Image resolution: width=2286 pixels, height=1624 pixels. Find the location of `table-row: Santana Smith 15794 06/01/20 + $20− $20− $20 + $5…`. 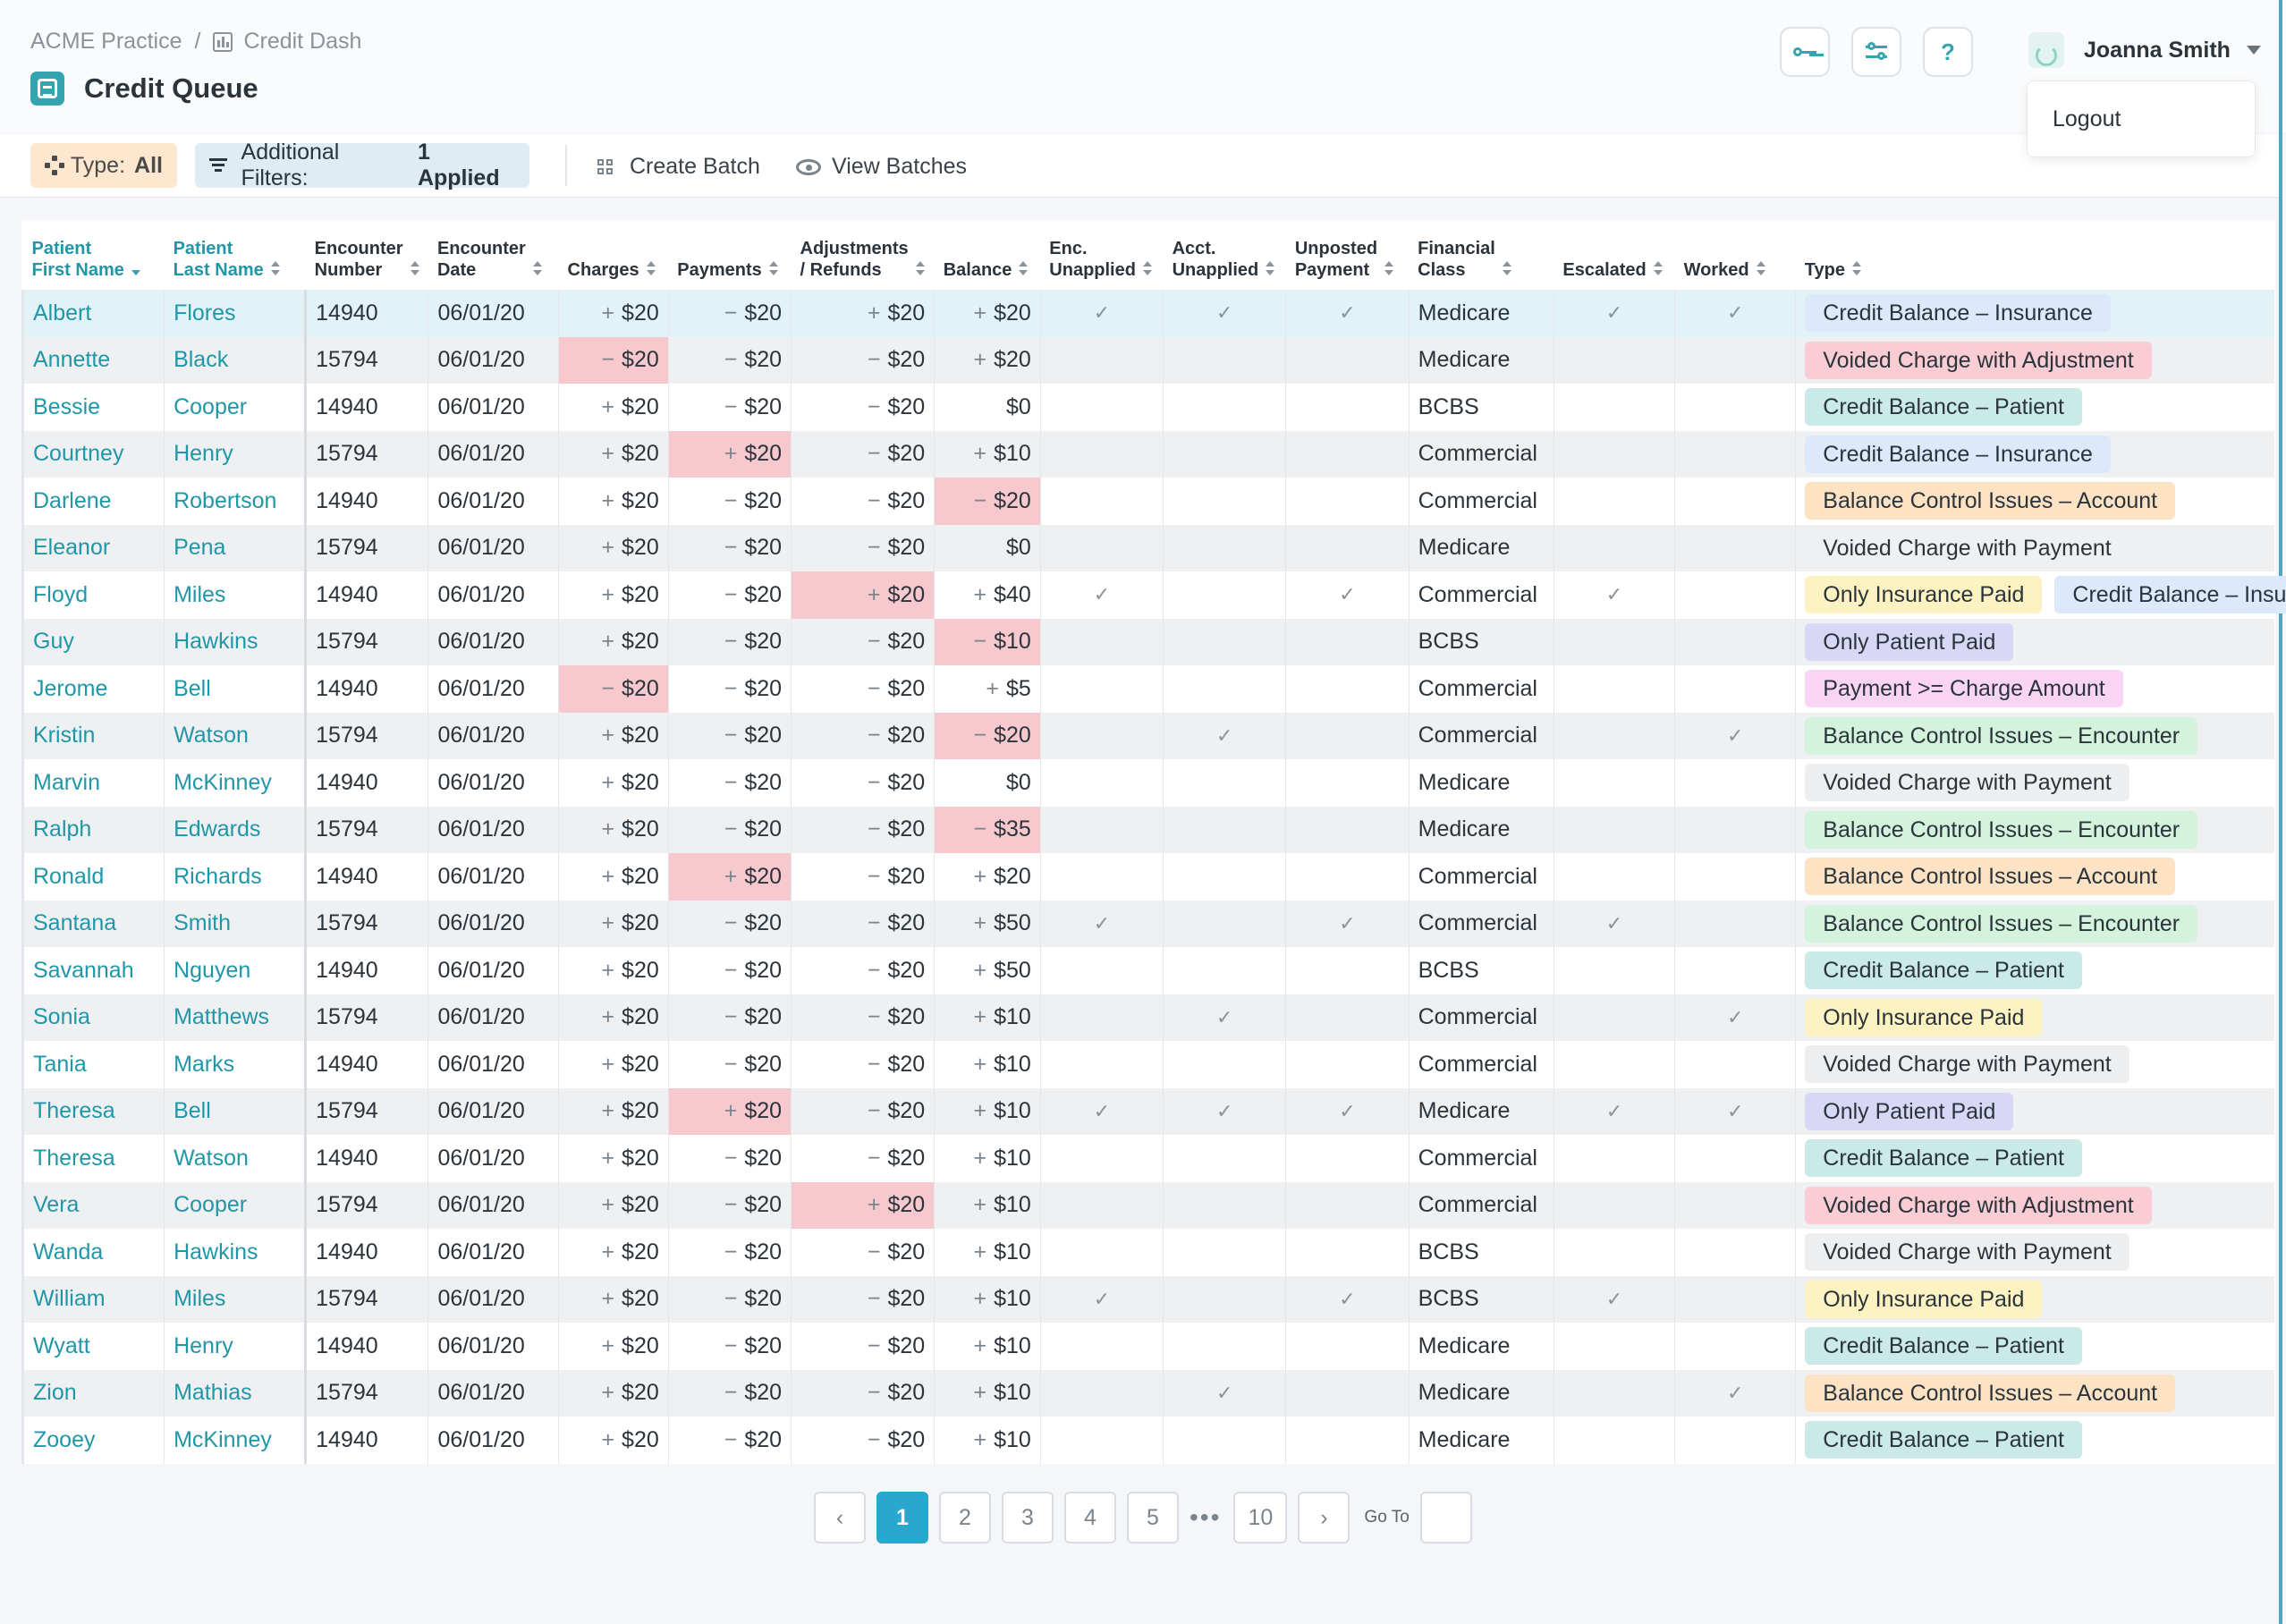

table-row: Santana Smith 15794 06/01/20 + $20− $20− $20 + $5… is located at coordinates (1147, 924).